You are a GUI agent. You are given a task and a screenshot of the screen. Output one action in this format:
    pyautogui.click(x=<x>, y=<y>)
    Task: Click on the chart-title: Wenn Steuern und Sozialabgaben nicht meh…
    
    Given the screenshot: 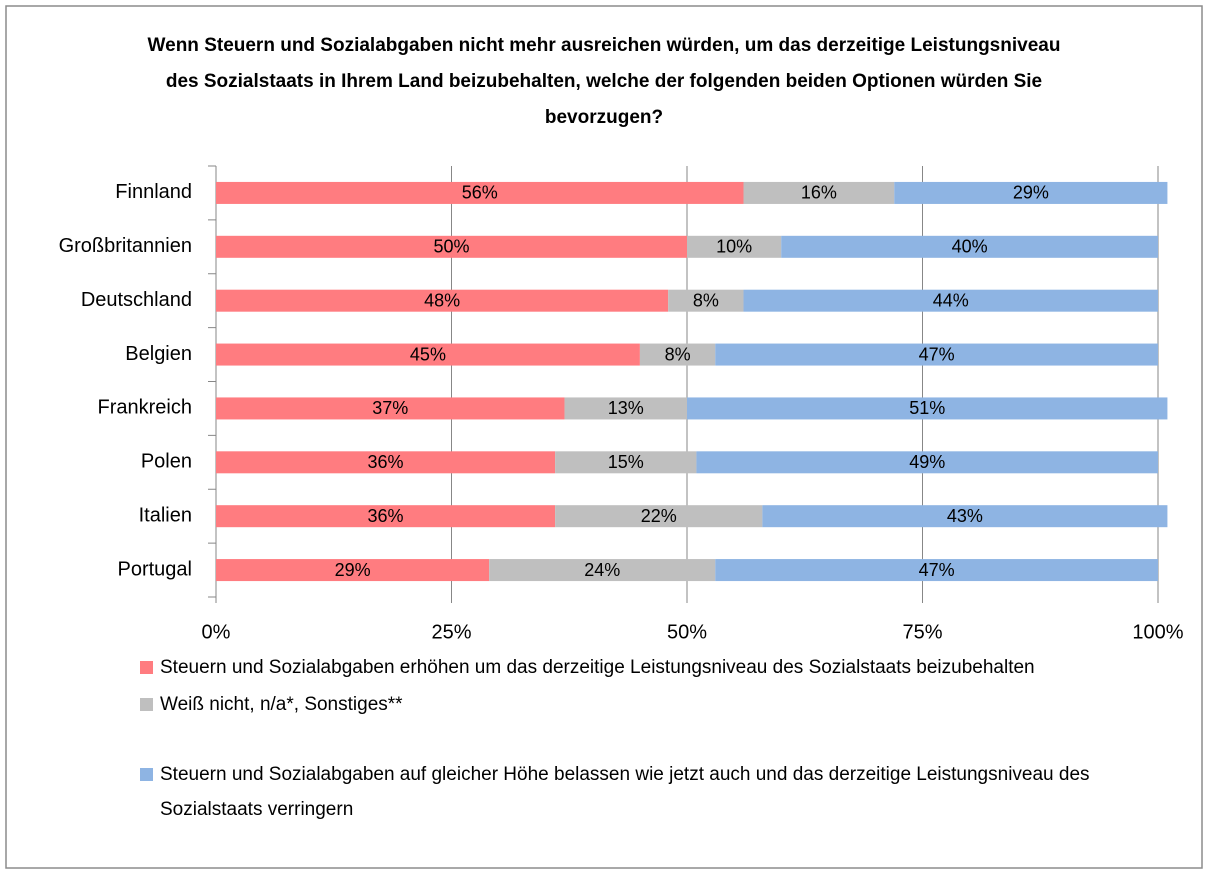 What is the action you would take?
    pyautogui.click(x=604, y=81)
    